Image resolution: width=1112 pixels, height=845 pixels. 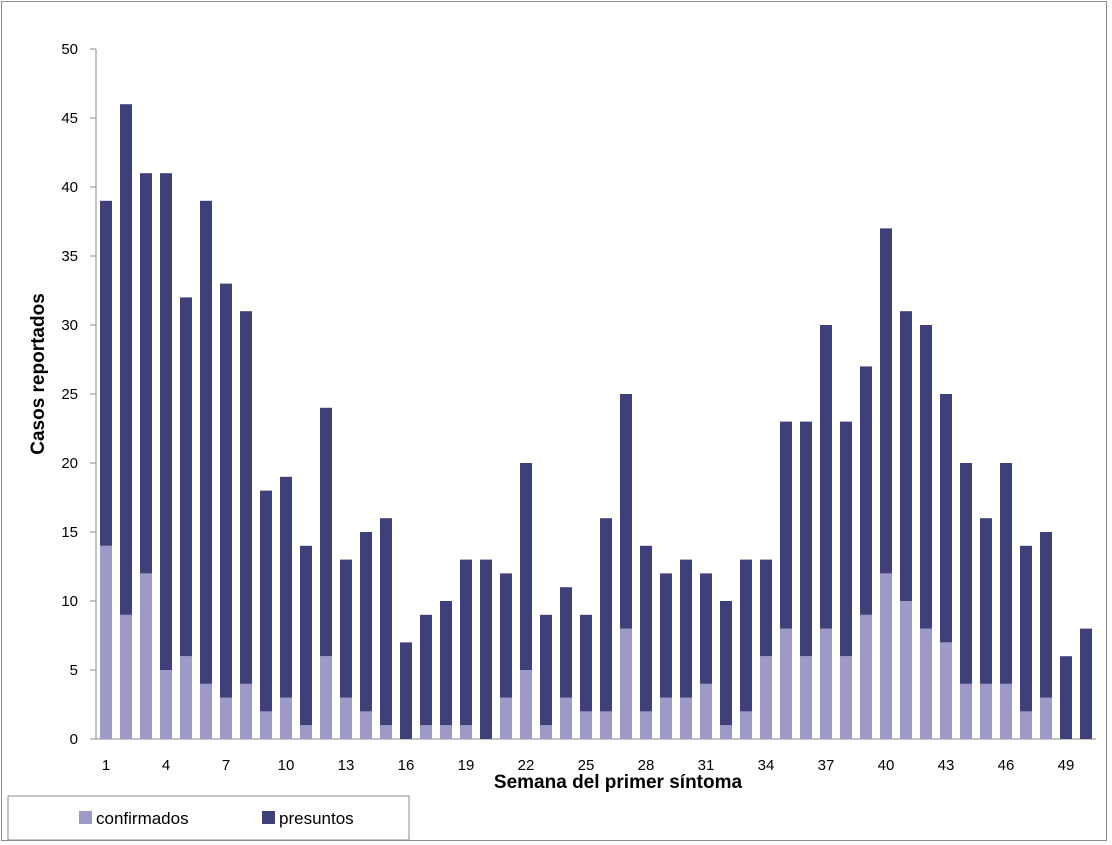 I want to click on legend-box, so click(x=208, y=818).